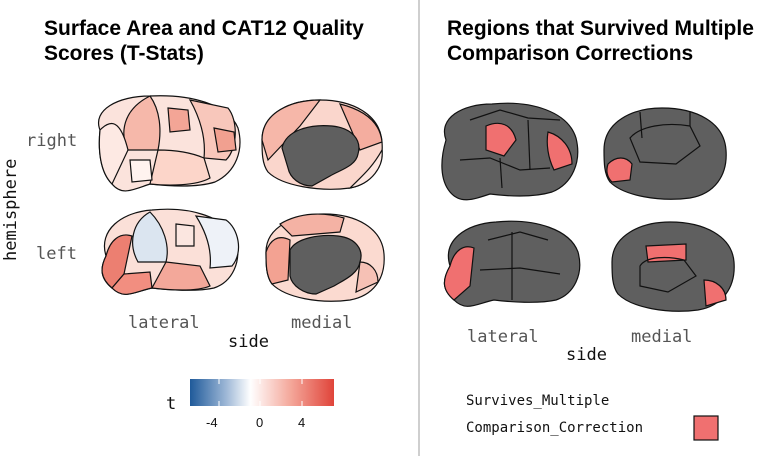  Describe the element at coordinates (322, 144) in the screenshot. I see `brain-right-medial-tstat` at that location.